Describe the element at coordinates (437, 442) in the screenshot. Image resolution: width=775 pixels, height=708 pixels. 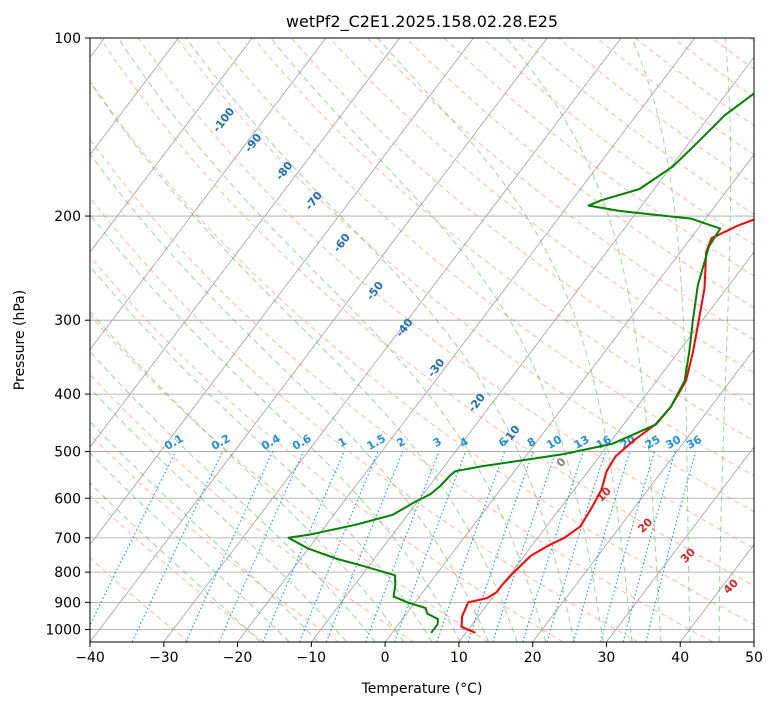
I see `mixing-ratio-label: 3` at that location.